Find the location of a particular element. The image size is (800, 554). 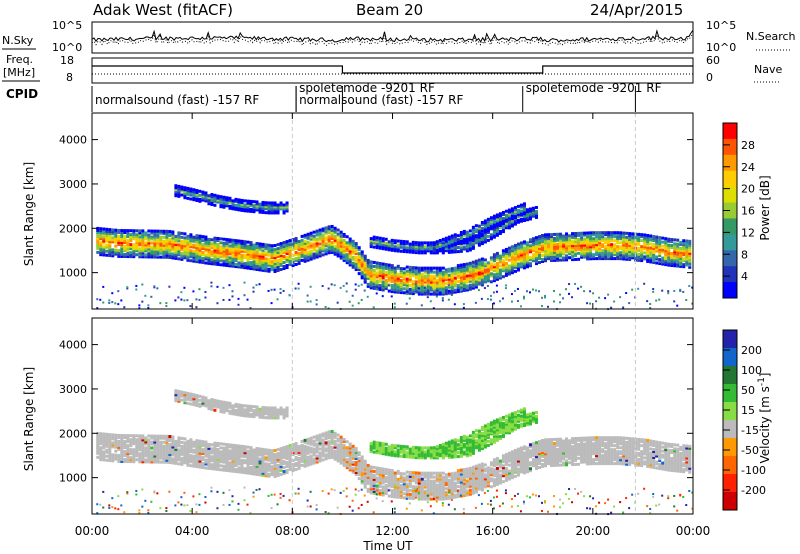

colorbar-swatch is located at coordinates (730, 290).